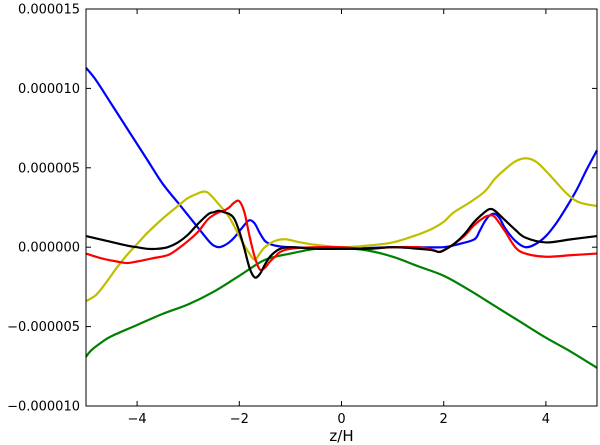  I want to click on x-axis-label: z/H, so click(341, 436).